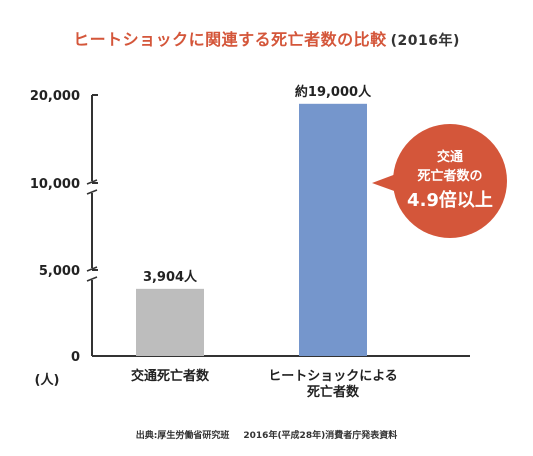  Describe the element at coordinates (425, 41) in the screenshot. I see `chart-title-year: (2016年)` at that location.